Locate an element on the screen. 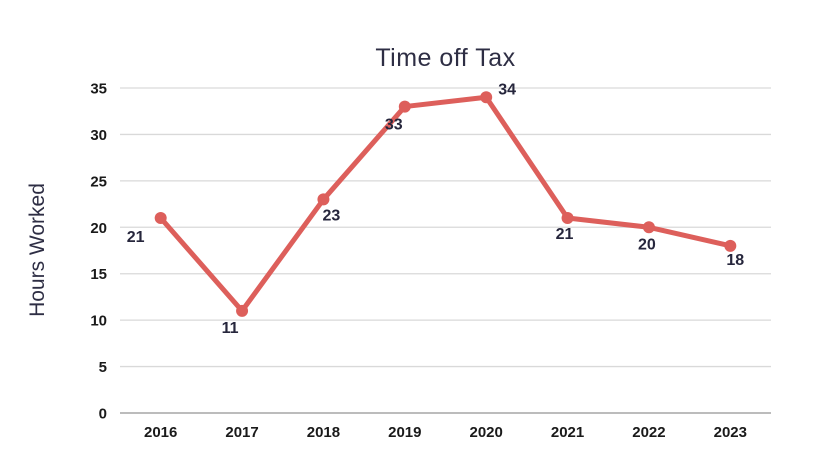 This screenshot has height=473, width=836. x-tick-label: 2018 is located at coordinates (323, 432).